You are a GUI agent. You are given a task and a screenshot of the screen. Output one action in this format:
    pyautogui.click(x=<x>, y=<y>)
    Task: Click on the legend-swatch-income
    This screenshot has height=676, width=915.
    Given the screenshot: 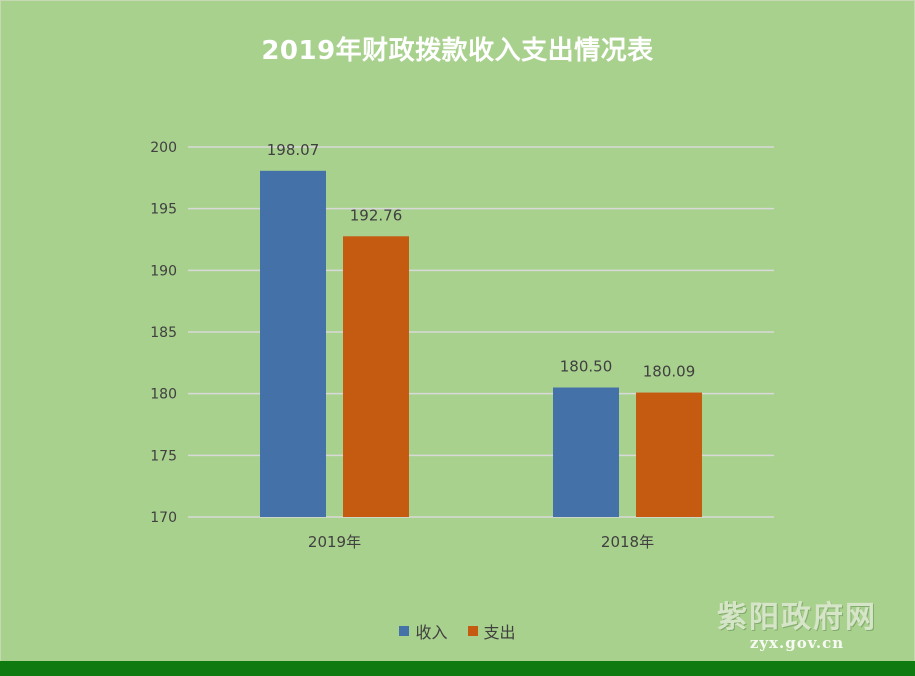 What is the action you would take?
    pyautogui.click(x=404, y=631)
    